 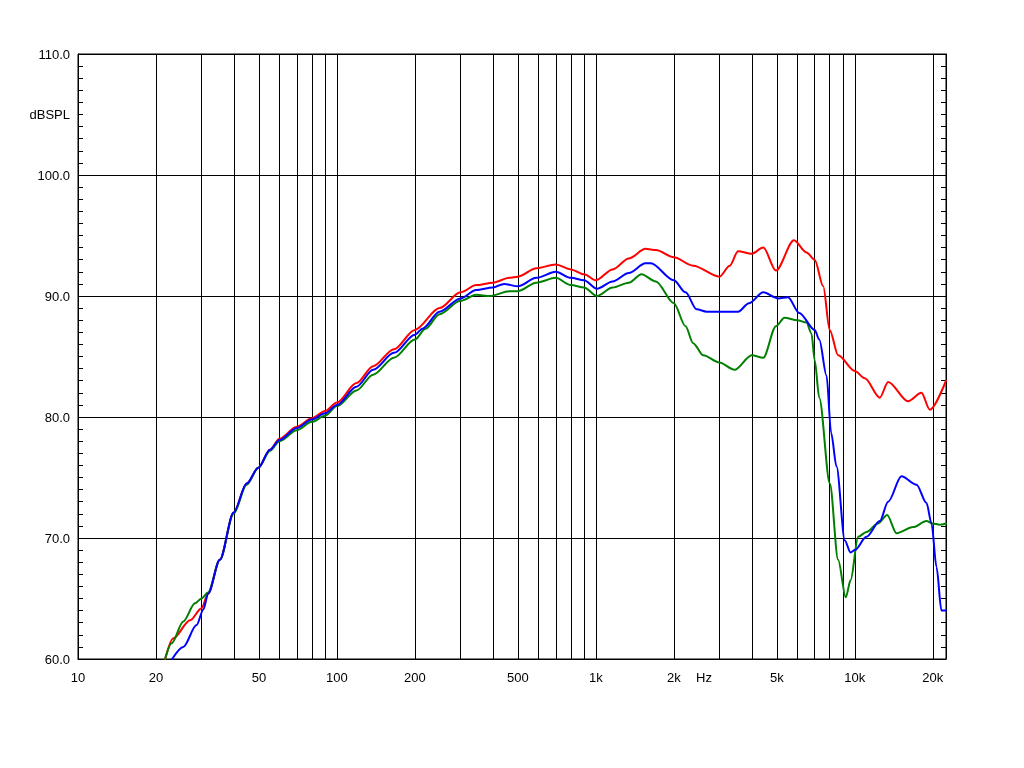 What do you see at coordinates (596, 677) in the screenshot?
I see `x-tick-label: 1k` at bounding box center [596, 677].